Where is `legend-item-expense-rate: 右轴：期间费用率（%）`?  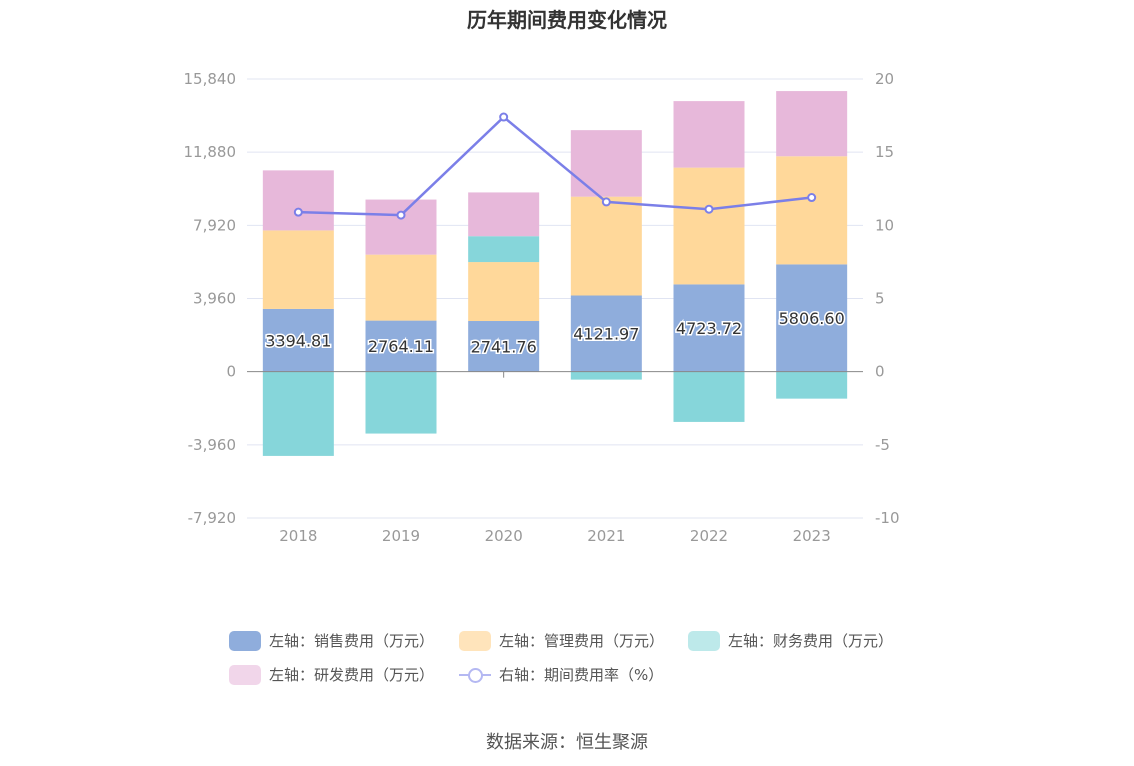 legend-item-expense-rate: 右轴：期间费用率（%） is located at coordinates (561, 674).